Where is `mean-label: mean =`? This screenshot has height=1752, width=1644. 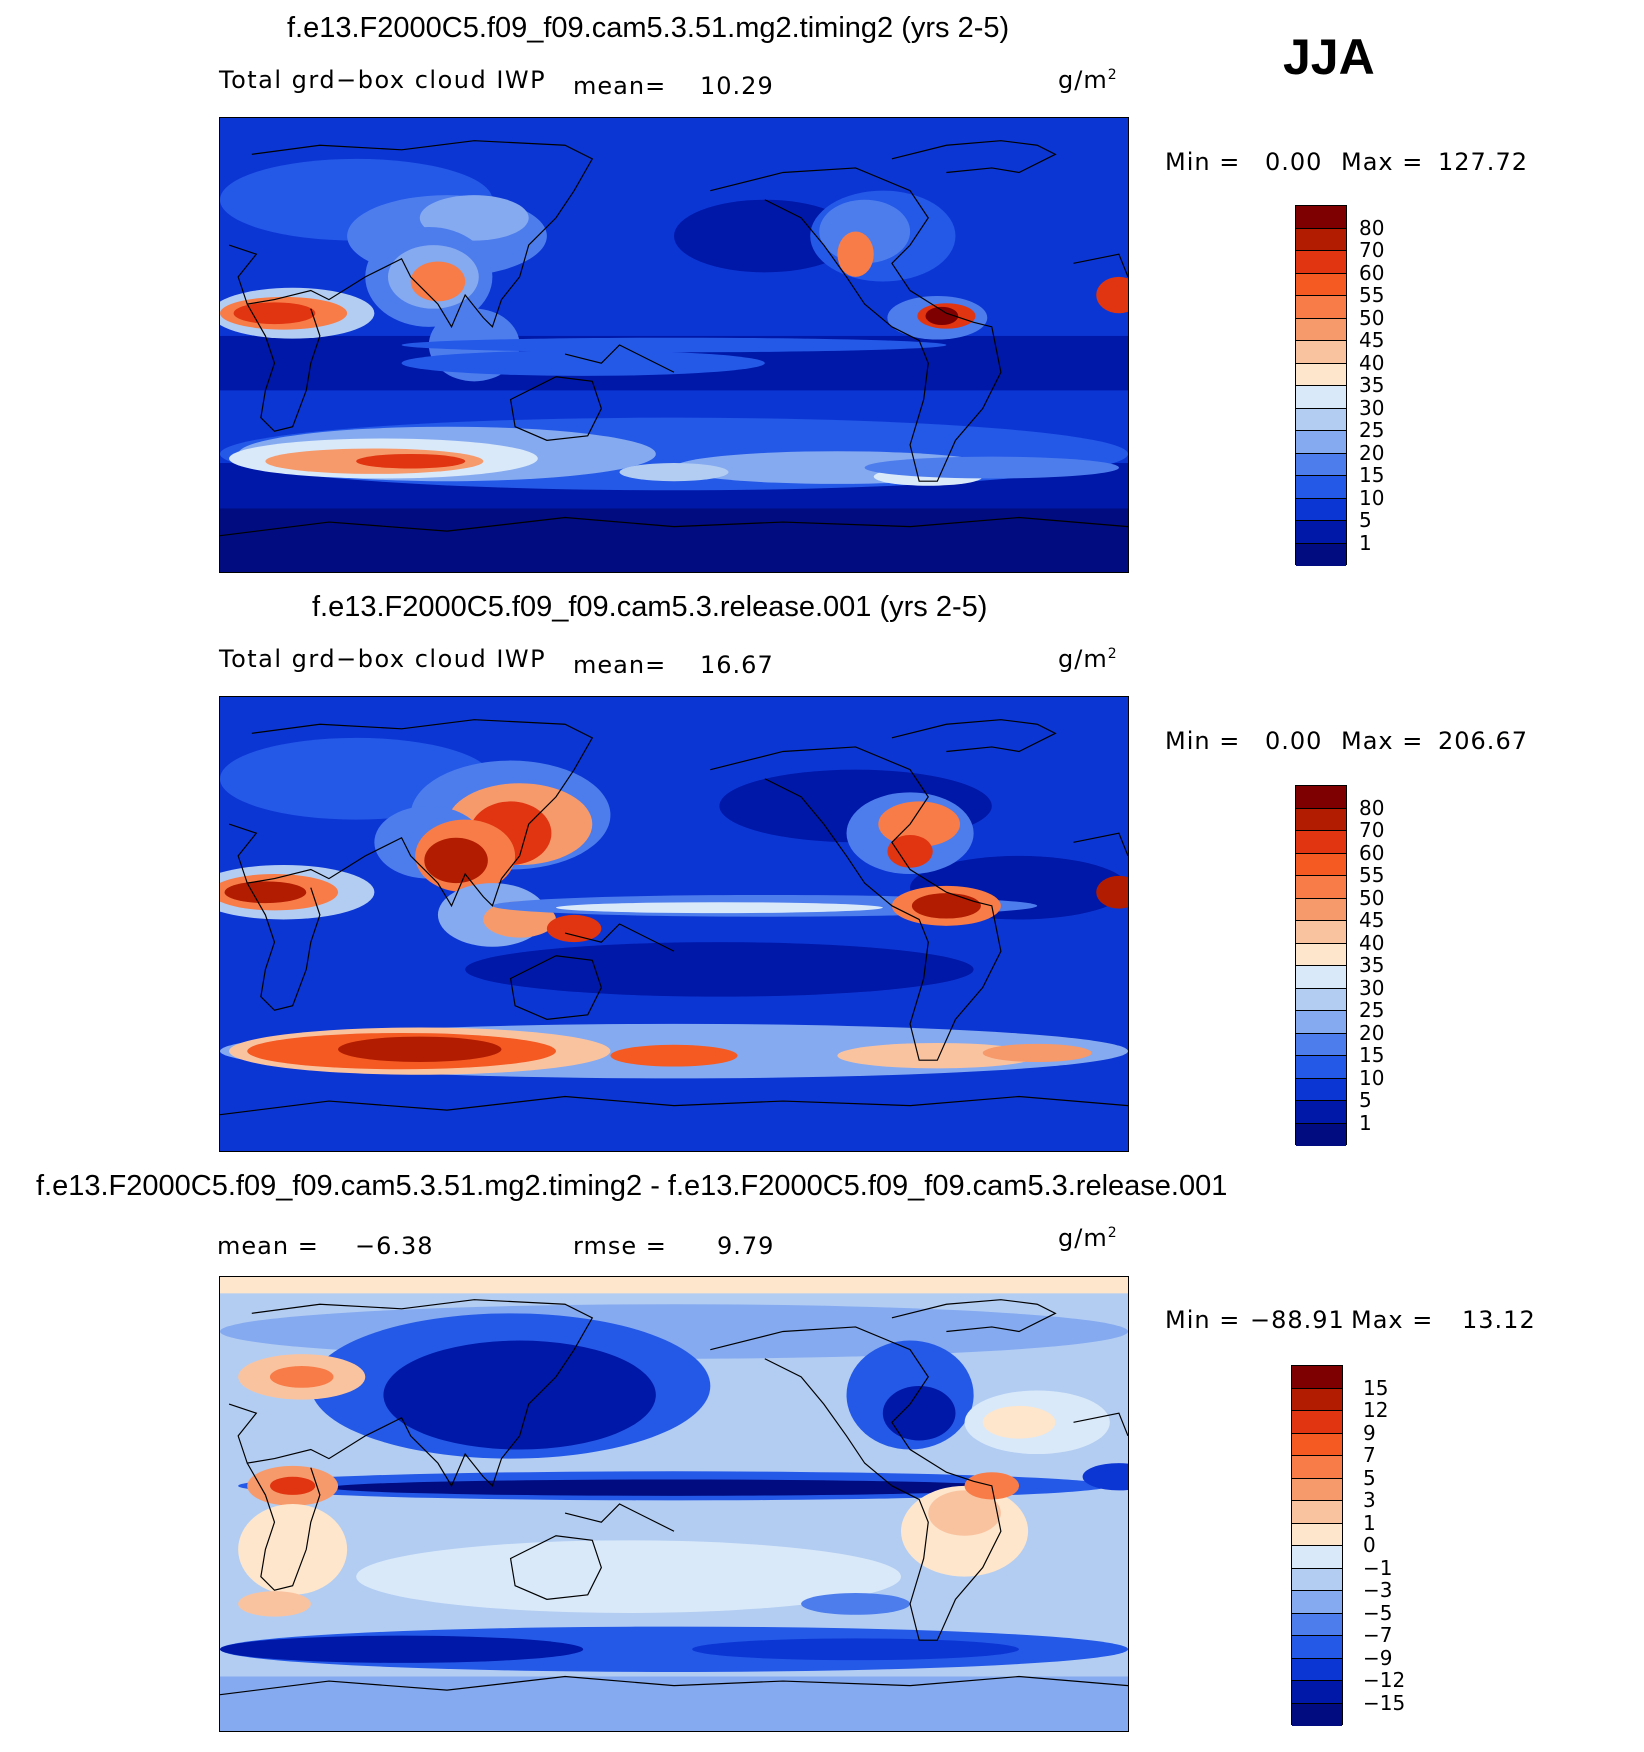 mean-label: mean = is located at coordinates (268, 1246).